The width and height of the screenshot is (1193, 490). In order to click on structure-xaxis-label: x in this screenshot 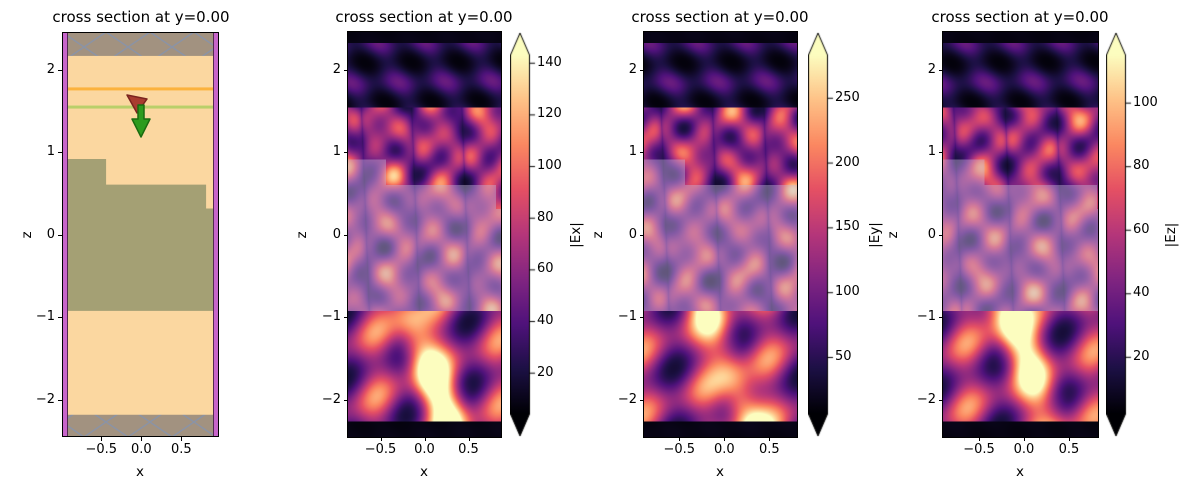, I will do `click(140, 472)`.